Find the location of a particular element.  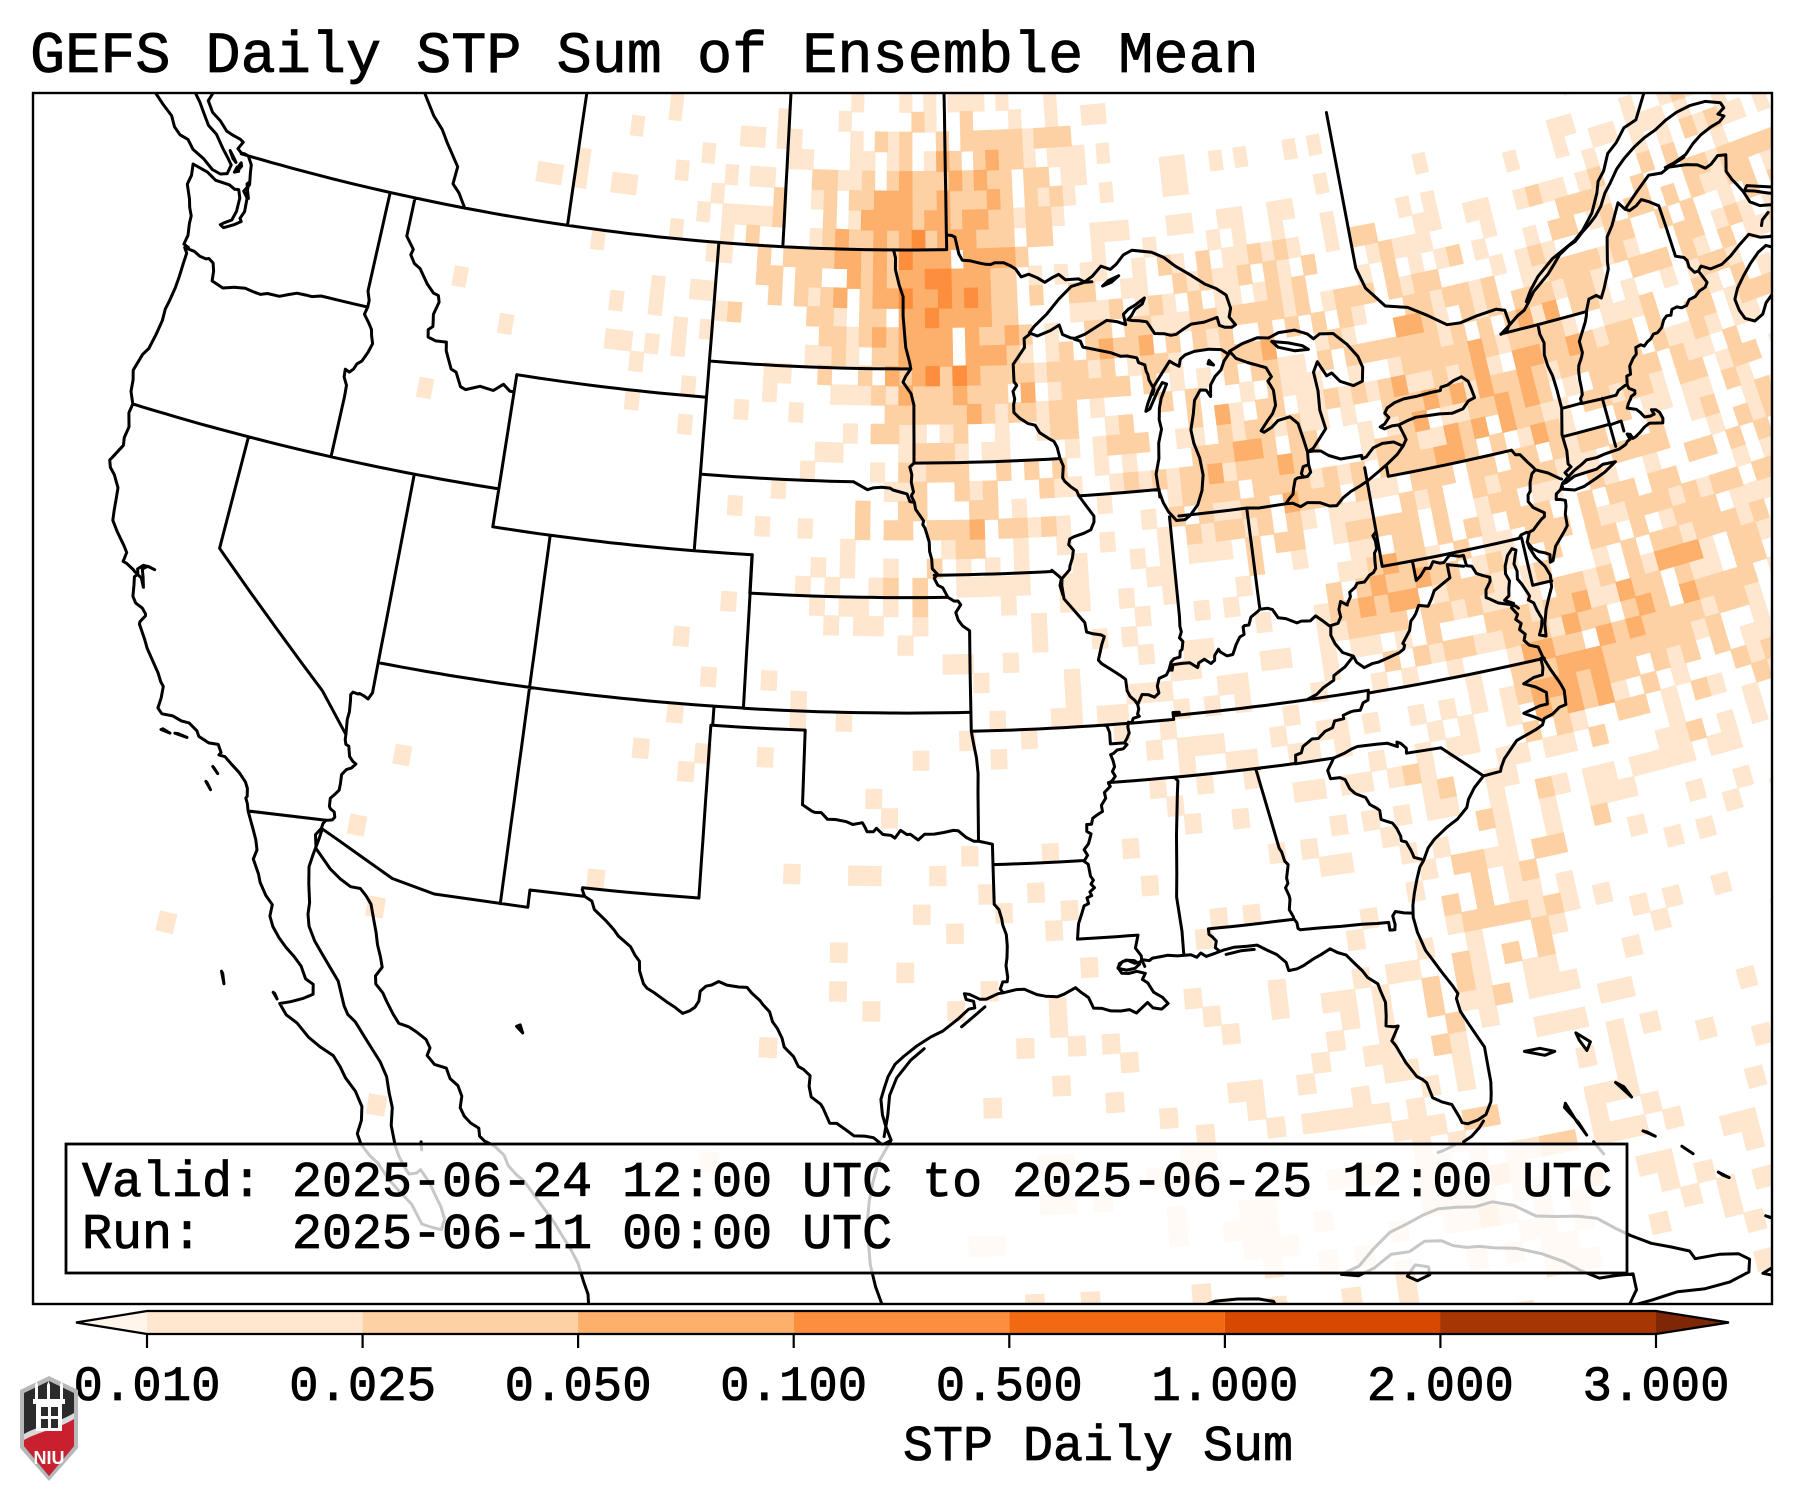

svg-text: Run: 2025-06-11 00:00 UTC is located at coordinates (487, 1235).